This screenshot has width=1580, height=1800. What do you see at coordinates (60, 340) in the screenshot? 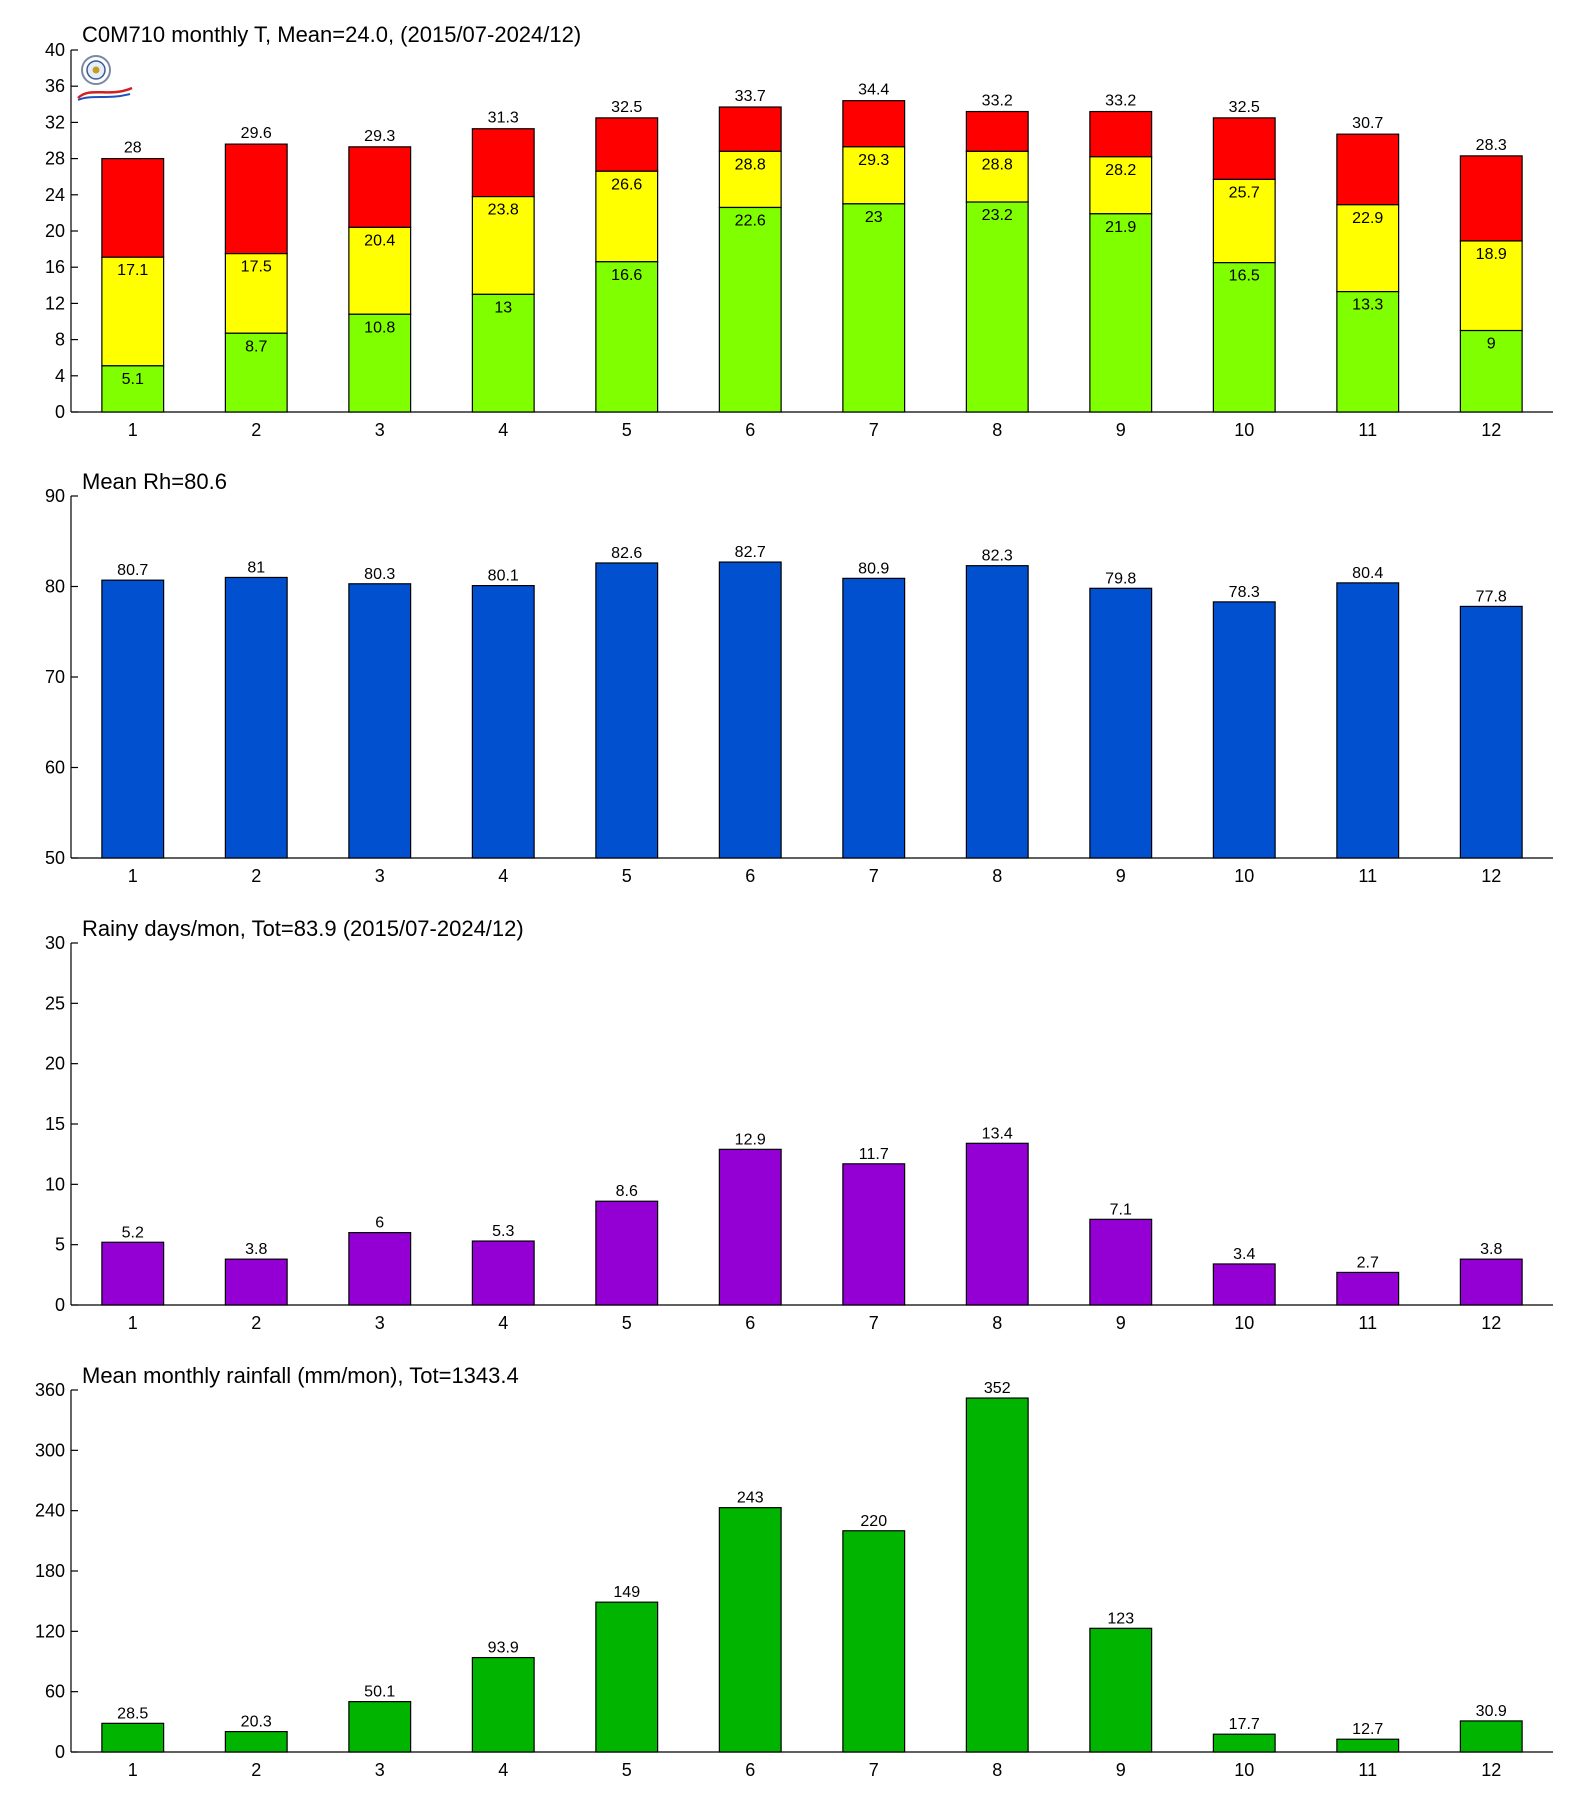
I see `temperature-y-tick-label: 8` at bounding box center [60, 340].